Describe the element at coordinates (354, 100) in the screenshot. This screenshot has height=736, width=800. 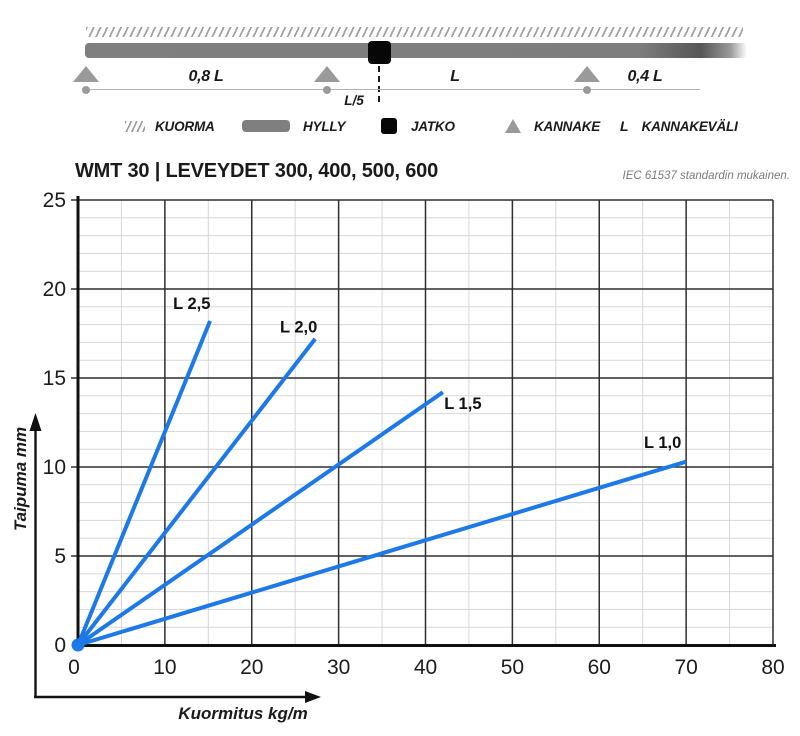
I see `joint-offset-label: L/5` at that location.